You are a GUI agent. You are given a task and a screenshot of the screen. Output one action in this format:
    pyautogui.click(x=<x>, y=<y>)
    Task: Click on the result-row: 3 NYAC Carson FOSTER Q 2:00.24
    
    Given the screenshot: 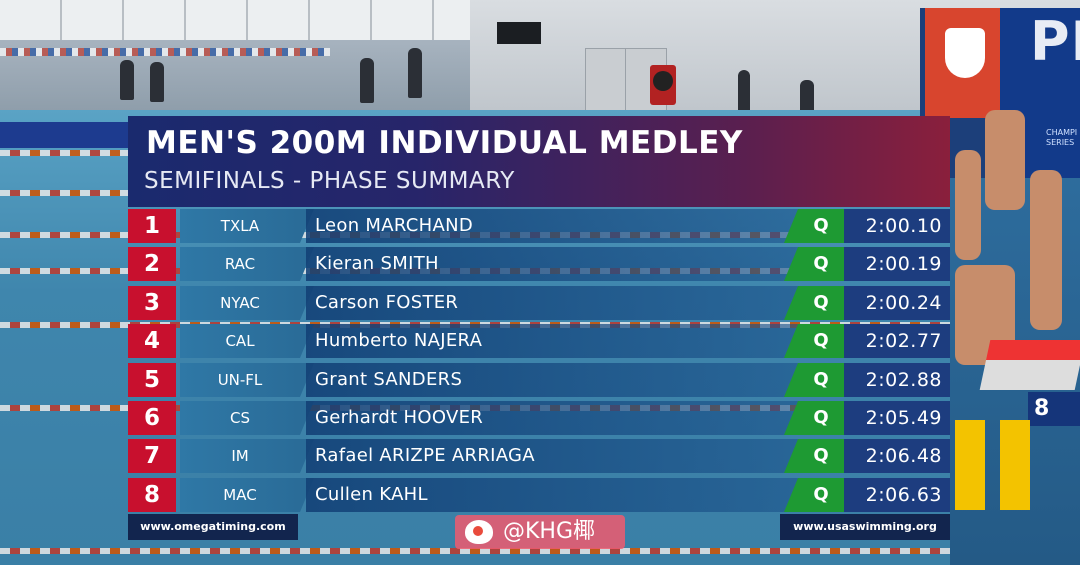 What is the action you would take?
    pyautogui.click(x=539, y=303)
    